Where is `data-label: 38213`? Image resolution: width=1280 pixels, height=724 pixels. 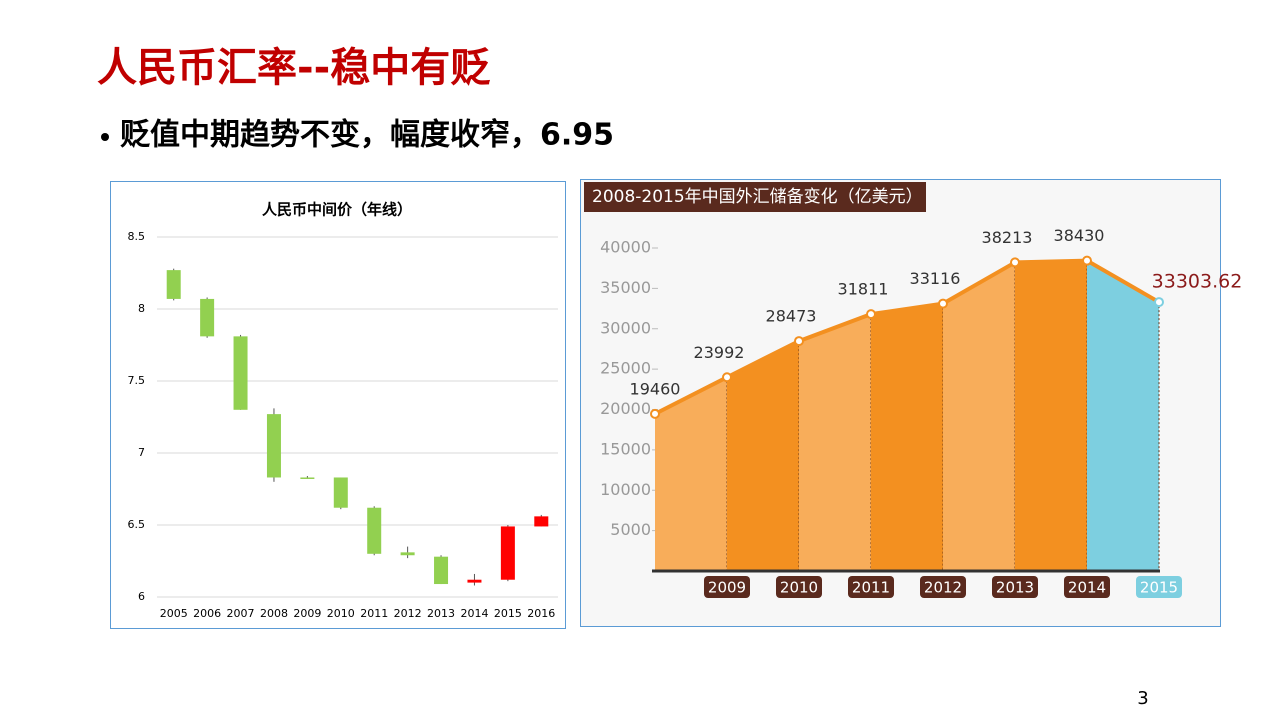
data-label: 38213 is located at coordinates (1007, 237).